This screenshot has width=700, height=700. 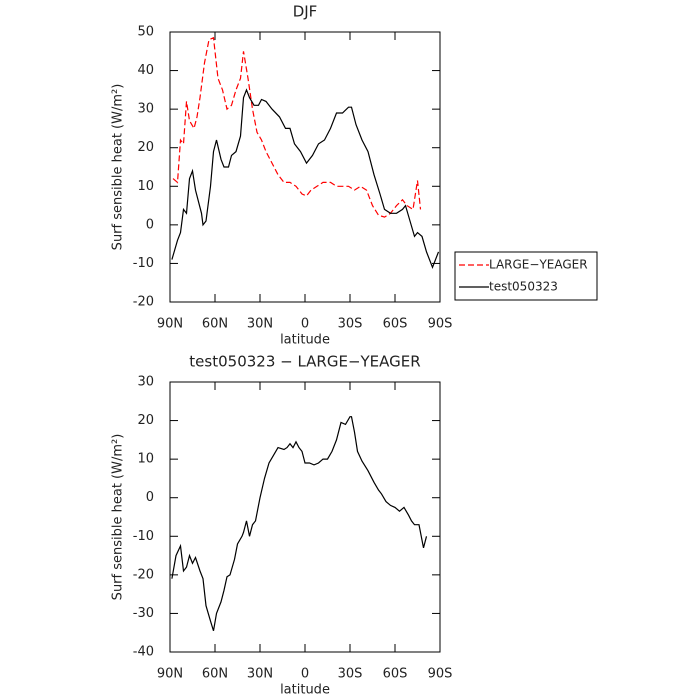 I want to click on legend-label: LARGE−YEAGER, so click(x=538, y=265).